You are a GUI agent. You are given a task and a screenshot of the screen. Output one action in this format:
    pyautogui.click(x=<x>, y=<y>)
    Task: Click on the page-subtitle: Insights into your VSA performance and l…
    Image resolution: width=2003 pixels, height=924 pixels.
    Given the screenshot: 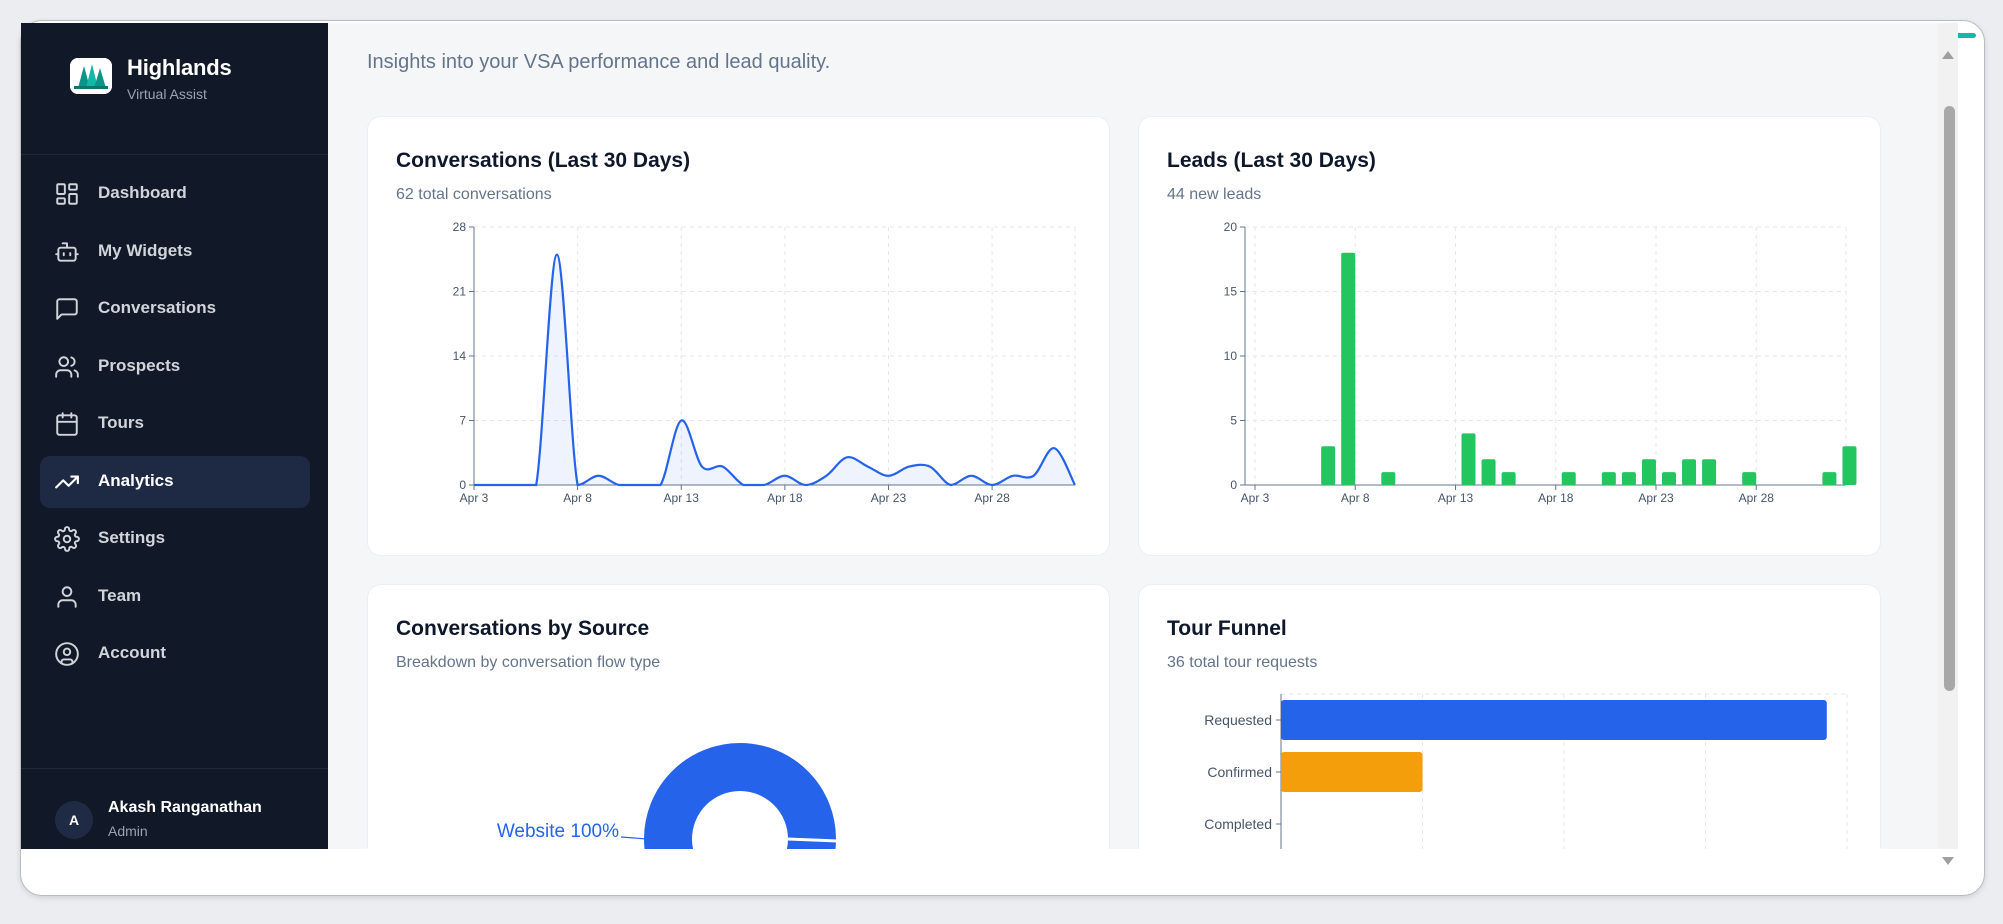 What is the action you would take?
    pyautogui.click(x=599, y=62)
    